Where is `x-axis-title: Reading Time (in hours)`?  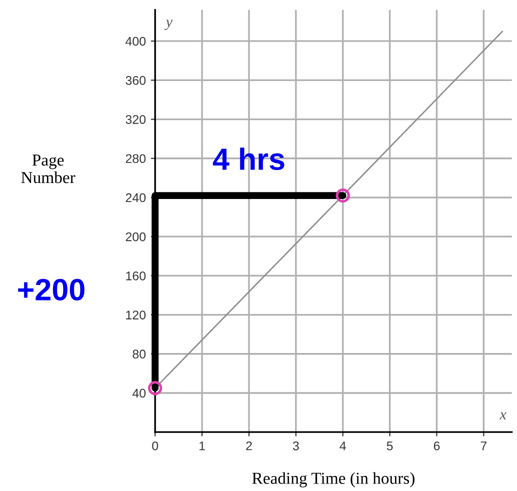 x-axis-title: Reading Time (in hours) is located at coordinates (333, 480).